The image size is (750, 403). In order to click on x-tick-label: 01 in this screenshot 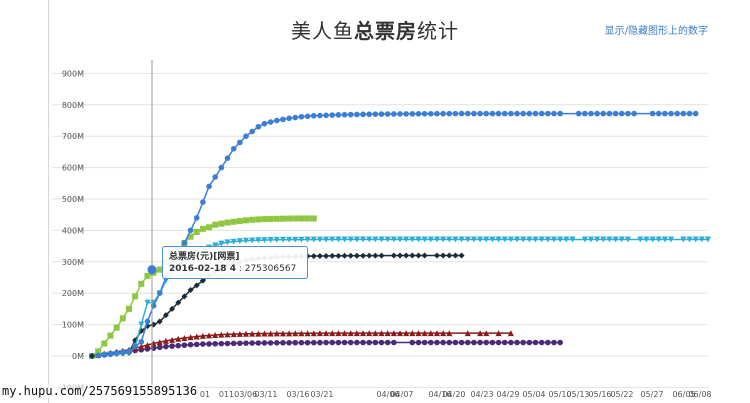, I will do `click(205, 394)`.